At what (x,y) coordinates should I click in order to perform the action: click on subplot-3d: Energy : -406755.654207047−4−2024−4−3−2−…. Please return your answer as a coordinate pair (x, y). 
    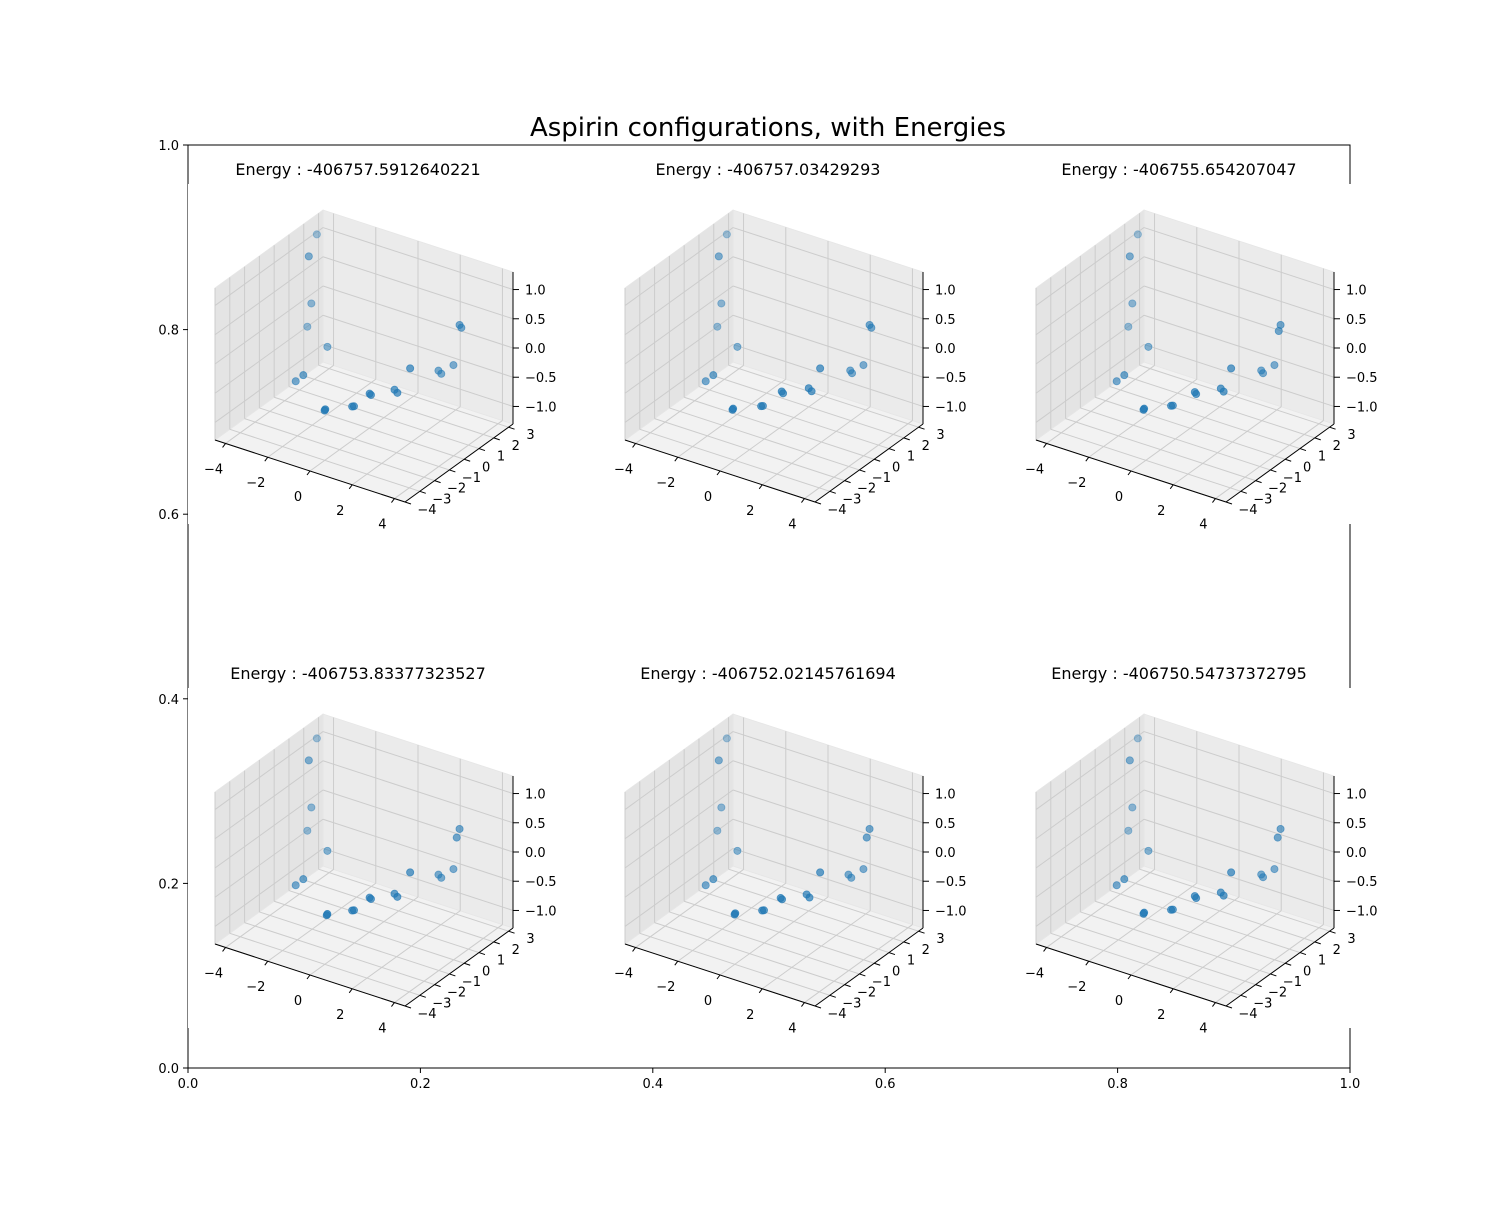
    Looking at the image, I should click on (1193, 346).